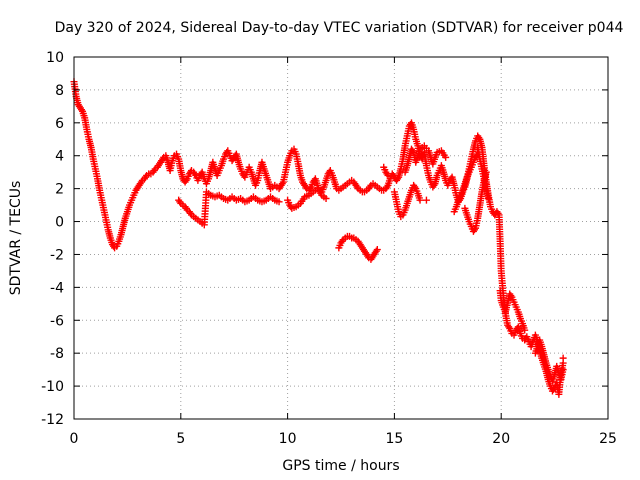 Image resolution: width=640 pixels, height=480 pixels. I want to click on y-tick-label: 6, so click(59, 124).